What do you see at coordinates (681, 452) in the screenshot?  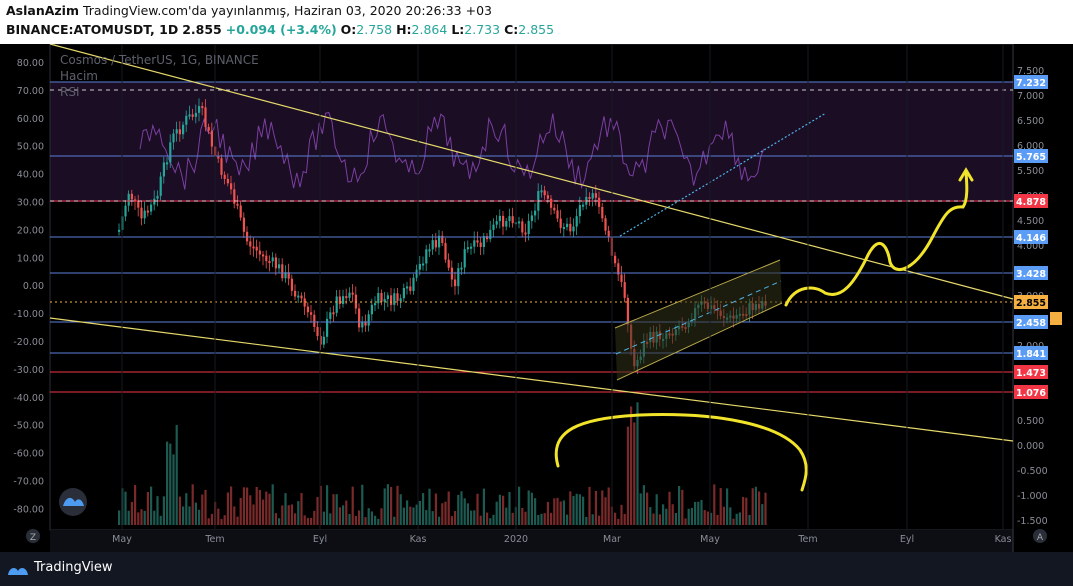 I see `volume-bowl-curve` at bounding box center [681, 452].